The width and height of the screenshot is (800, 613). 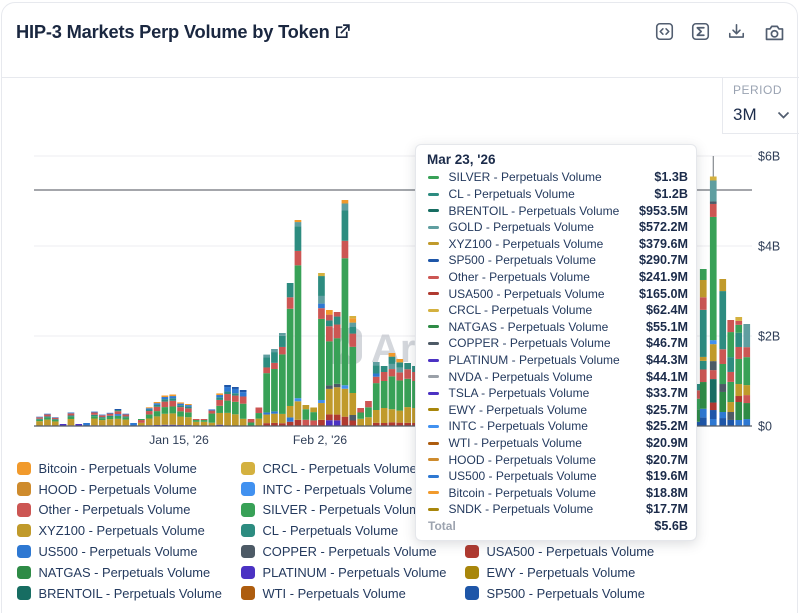 What do you see at coordinates (769, 157) in the screenshot?
I see `svg-text: $6B` at bounding box center [769, 157].